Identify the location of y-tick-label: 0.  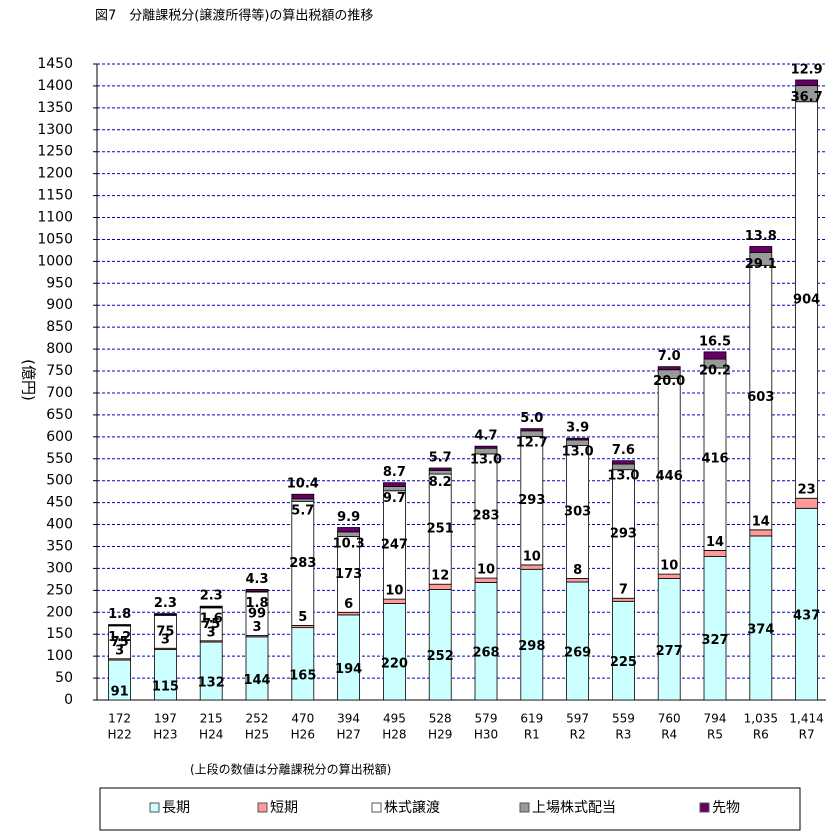
(68, 700).